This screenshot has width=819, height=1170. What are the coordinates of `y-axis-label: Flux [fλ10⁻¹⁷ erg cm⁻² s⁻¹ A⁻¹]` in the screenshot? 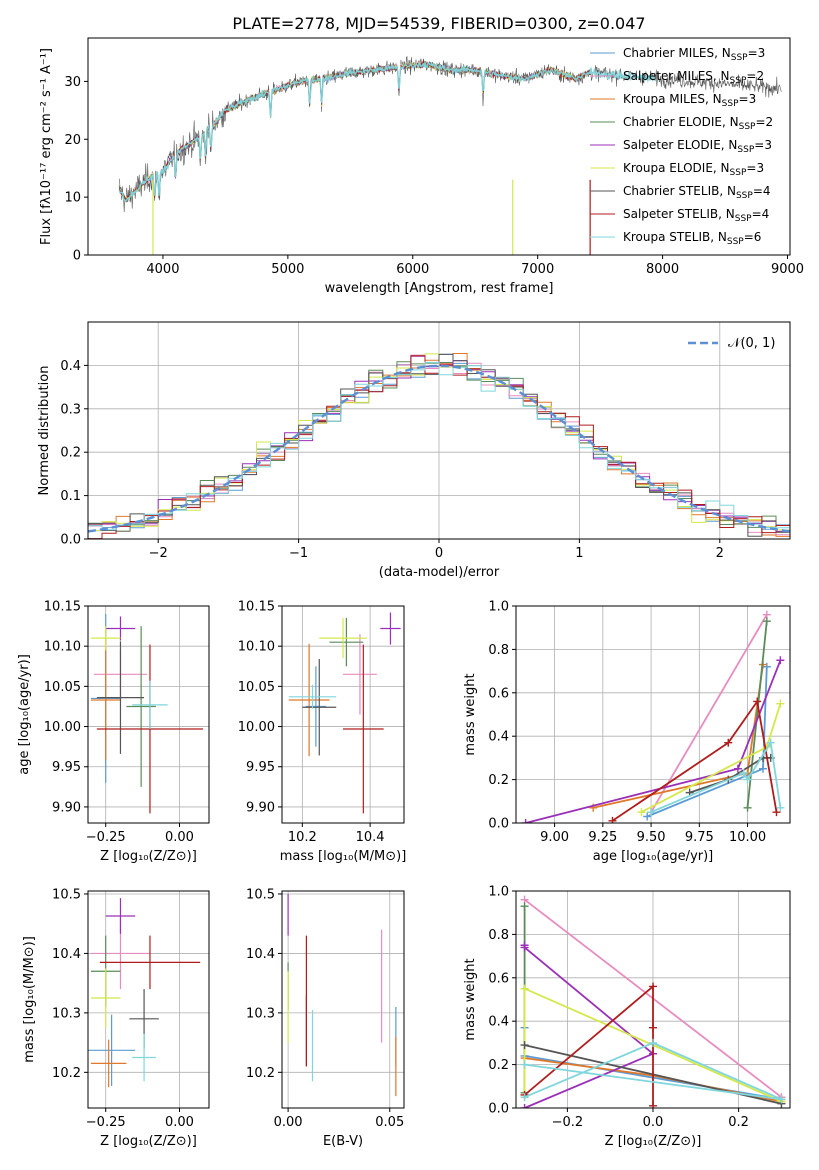 It's located at (46, 146).